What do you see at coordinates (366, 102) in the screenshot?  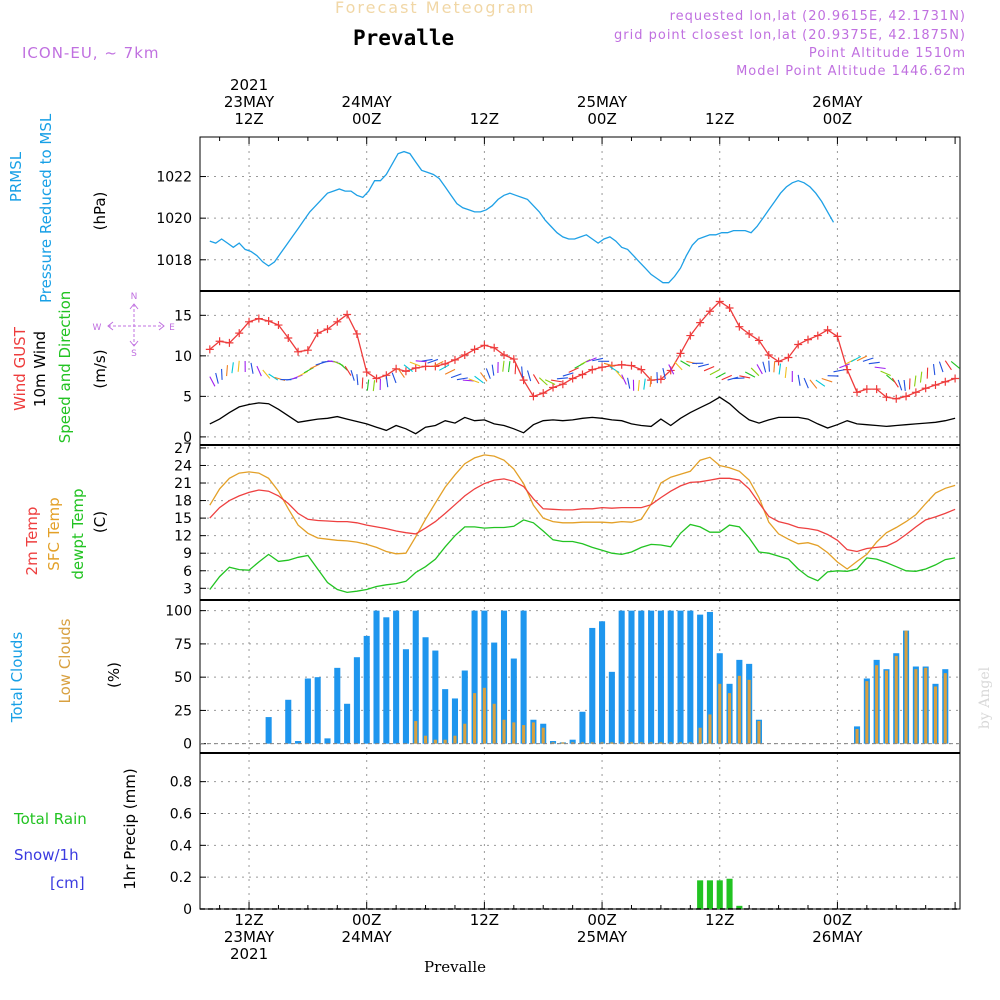 I see `time-label-line: 24MAY` at bounding box center [366, 102].